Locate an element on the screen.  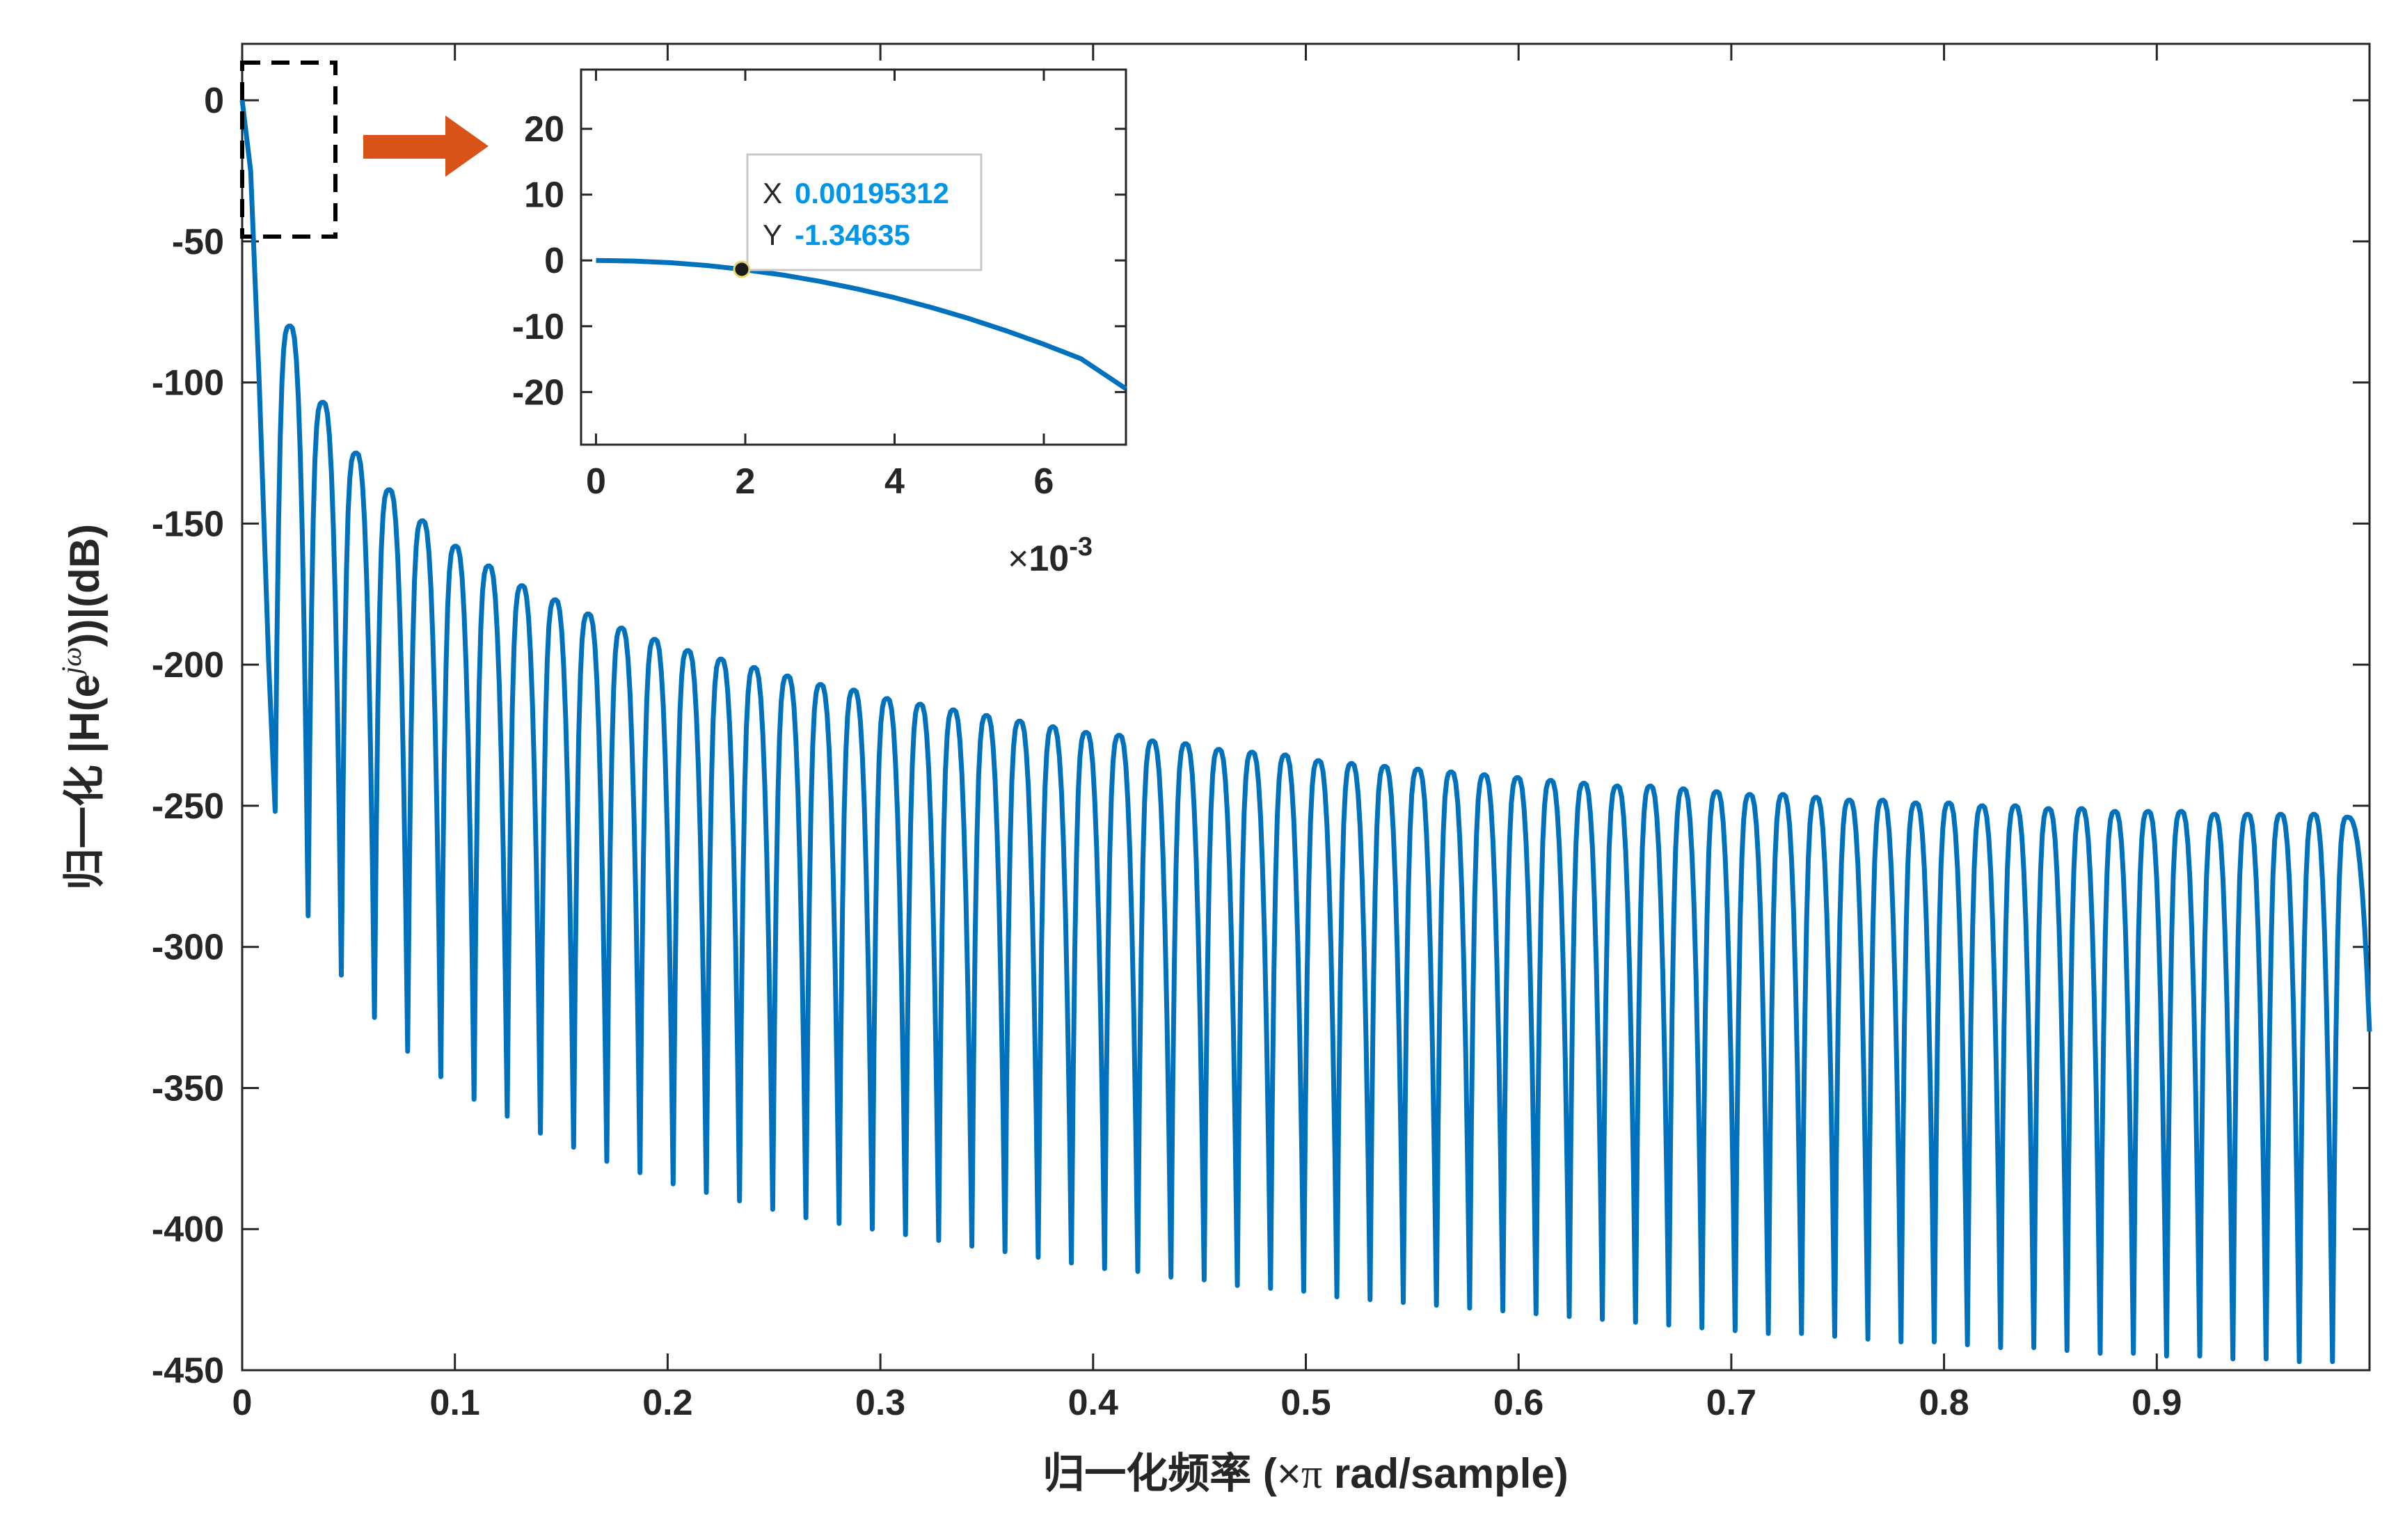
y-tick-label: -200 is located at coordinates (188, 665).